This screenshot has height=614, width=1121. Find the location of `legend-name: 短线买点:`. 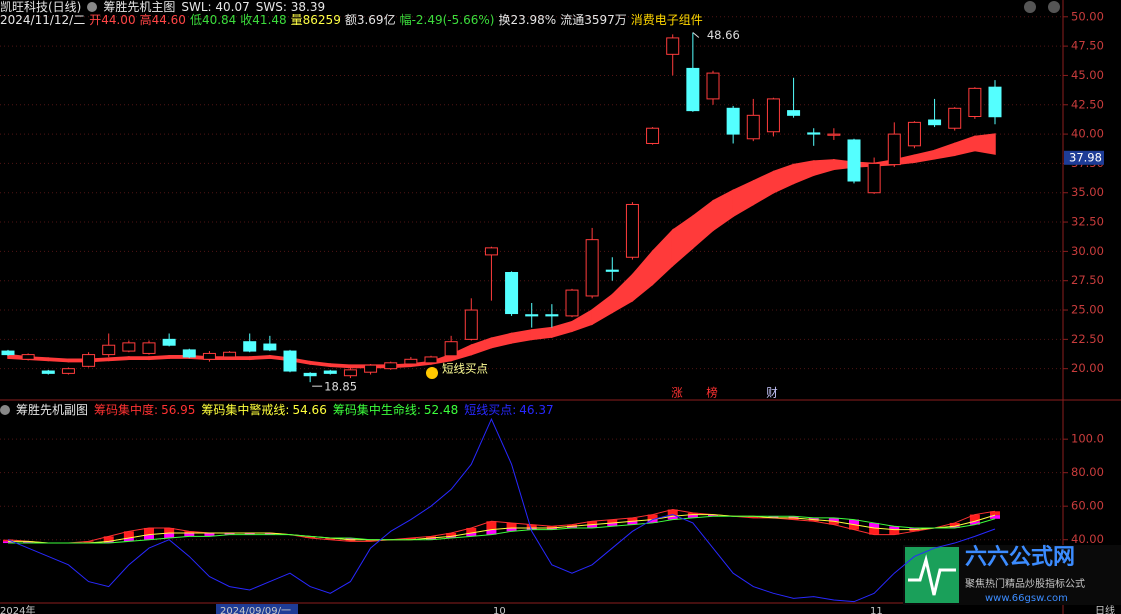

legend-name: 短线买点: is located at coordinates (490, 410).